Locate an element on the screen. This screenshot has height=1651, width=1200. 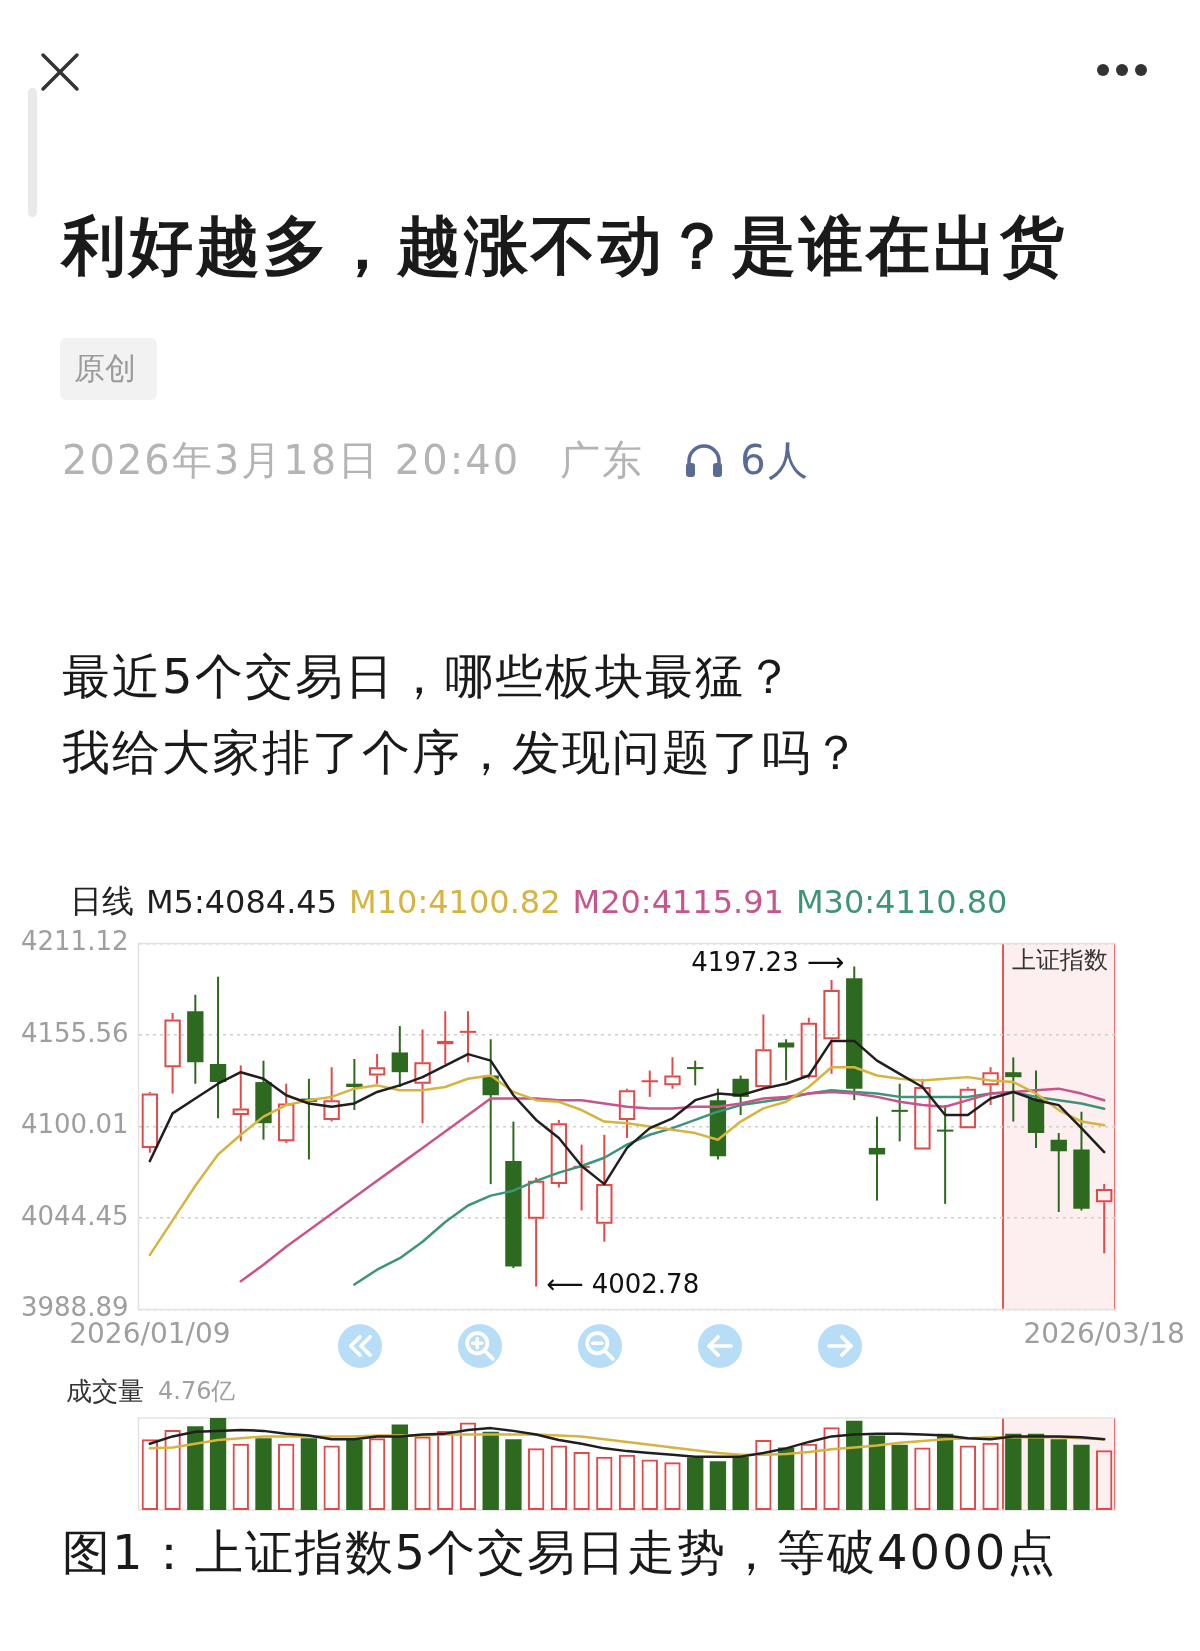
annotation: 4197.23 ⟶ is located at coordinates (768, 962).